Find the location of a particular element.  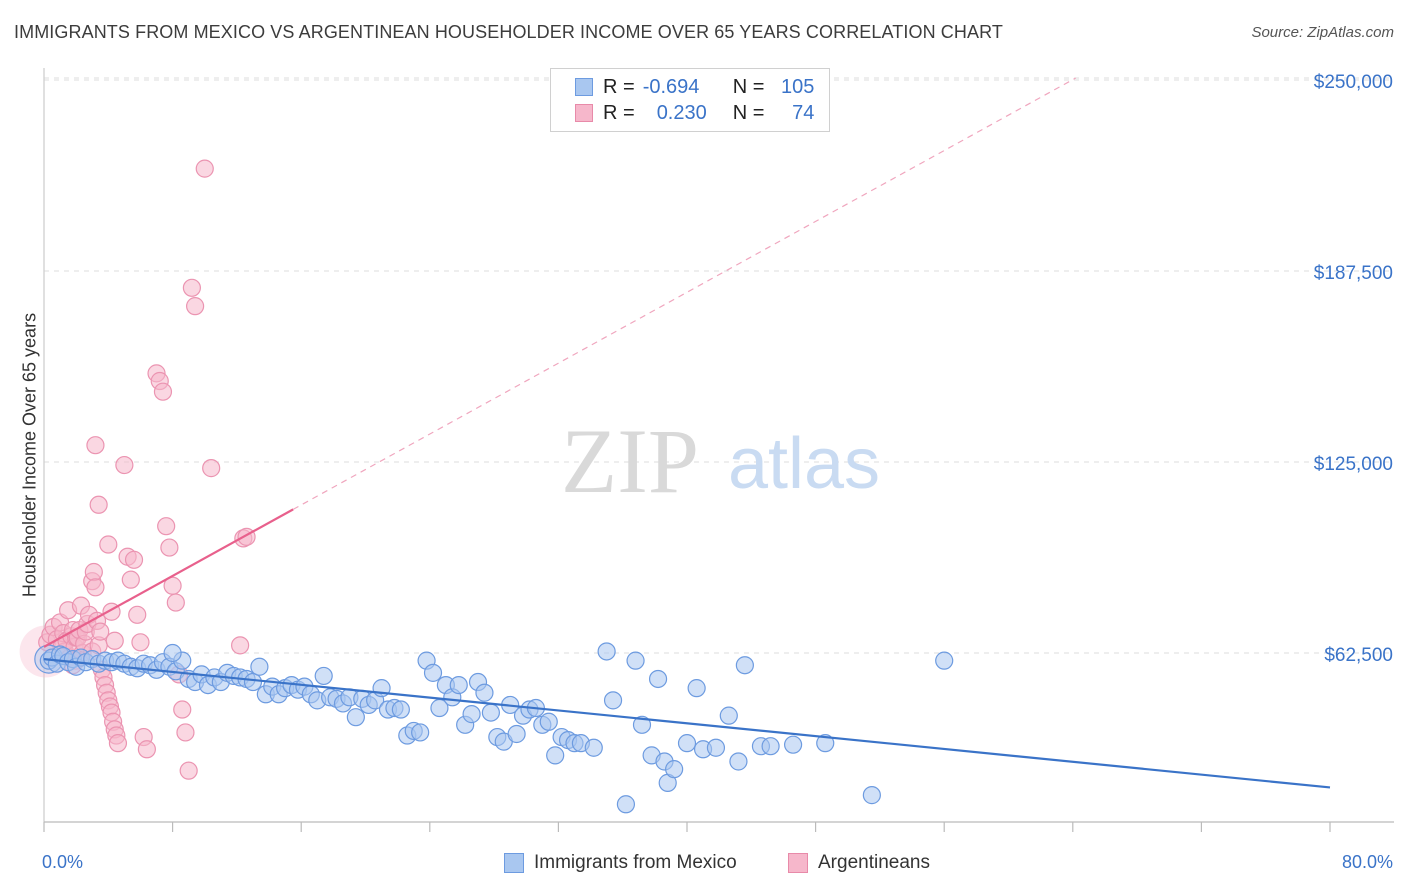

bottom-legend-swatch-mexico is located at coordinates (514, 863).